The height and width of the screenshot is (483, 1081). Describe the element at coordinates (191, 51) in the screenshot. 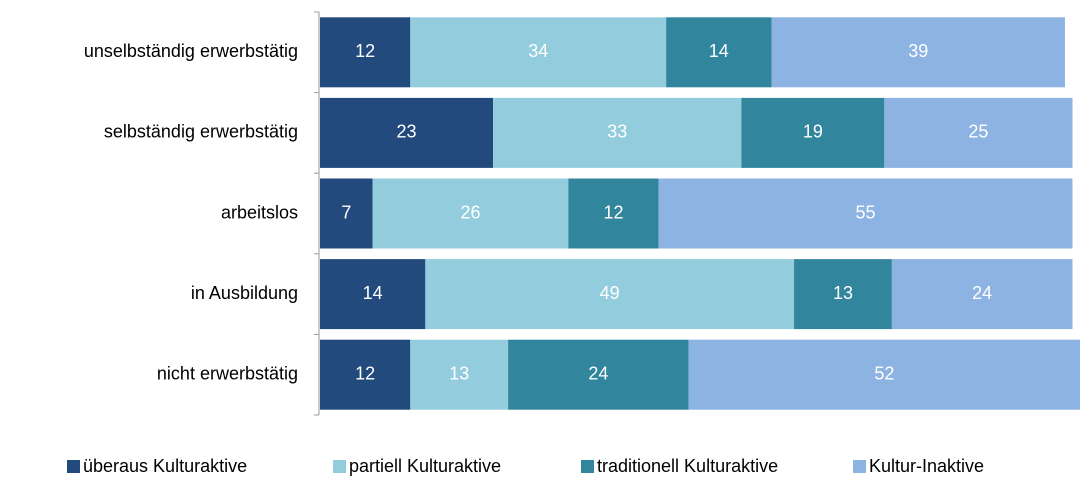

I see `y-tick-label: unselbständig erwerbstätig` at that location.